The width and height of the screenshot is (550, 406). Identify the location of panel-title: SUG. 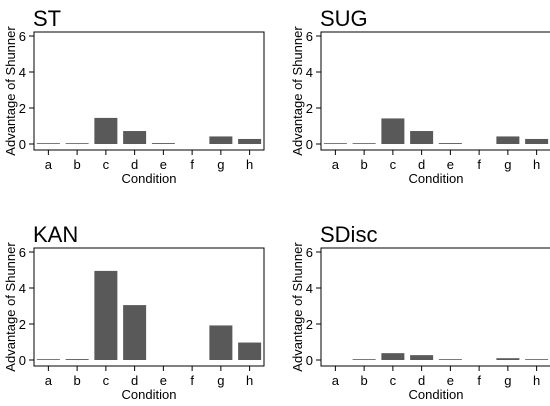
(344, 18).